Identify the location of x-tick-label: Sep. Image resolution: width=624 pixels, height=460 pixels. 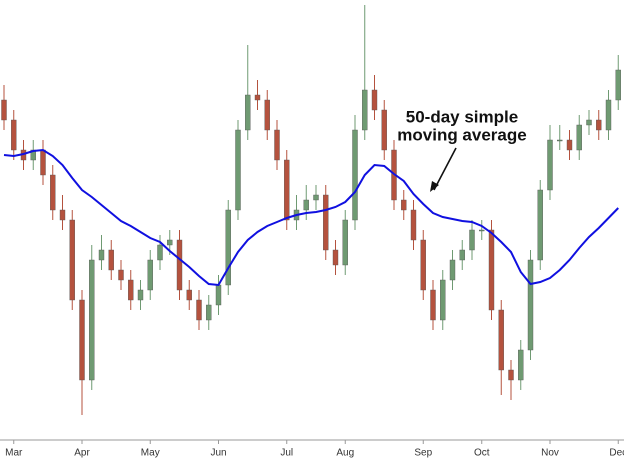
(423, 453).